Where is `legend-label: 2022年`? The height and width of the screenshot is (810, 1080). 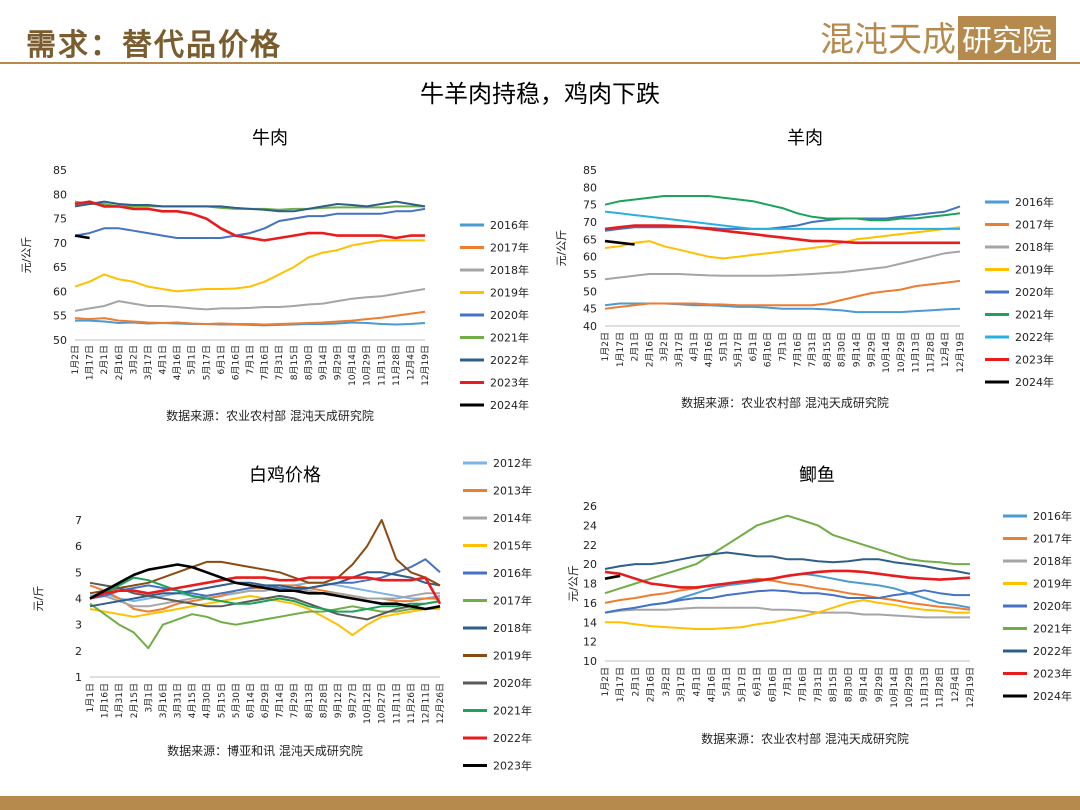
legend-label: 2022年 is located at coordinates (1034, 337).